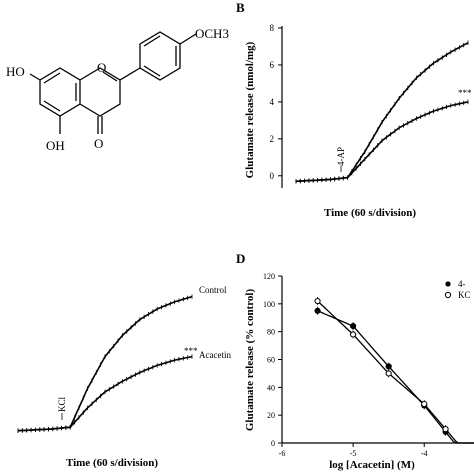 This screenshot has height=474, width=474. I want to click on ho-label: HO, so click(15, 71).